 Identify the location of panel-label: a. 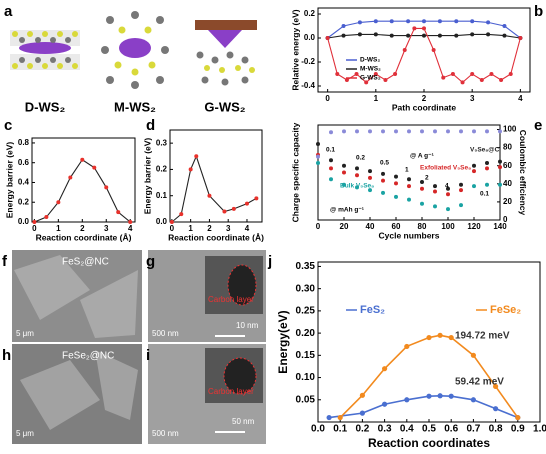
(8, 11).